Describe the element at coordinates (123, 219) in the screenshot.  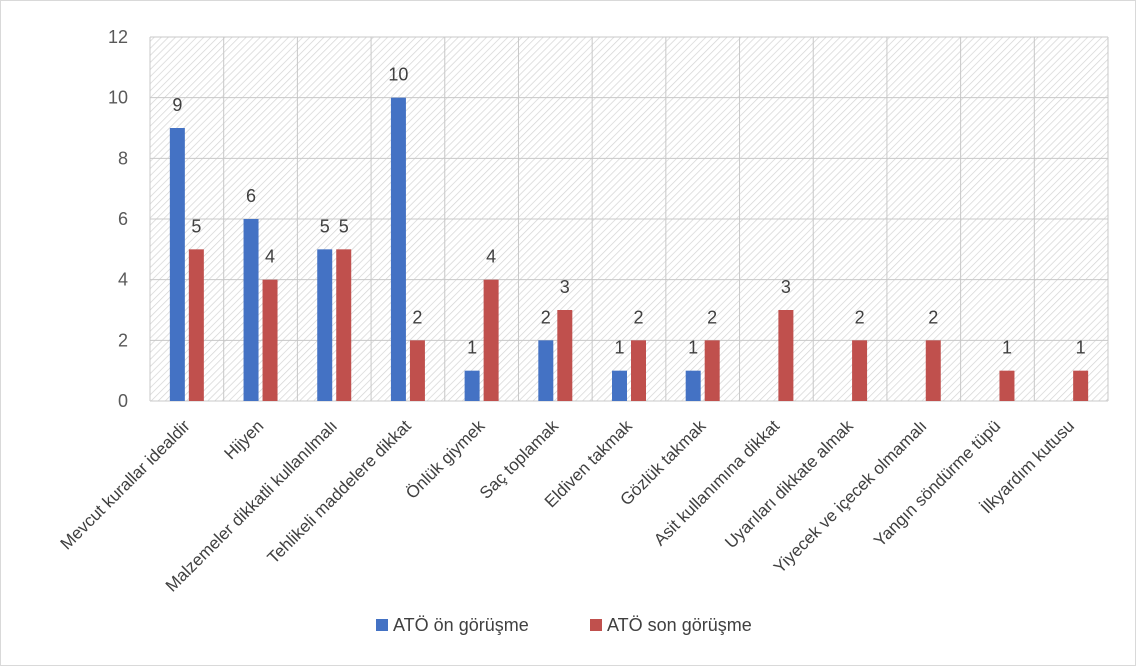
I see `y-tick-label: 6` at that location.